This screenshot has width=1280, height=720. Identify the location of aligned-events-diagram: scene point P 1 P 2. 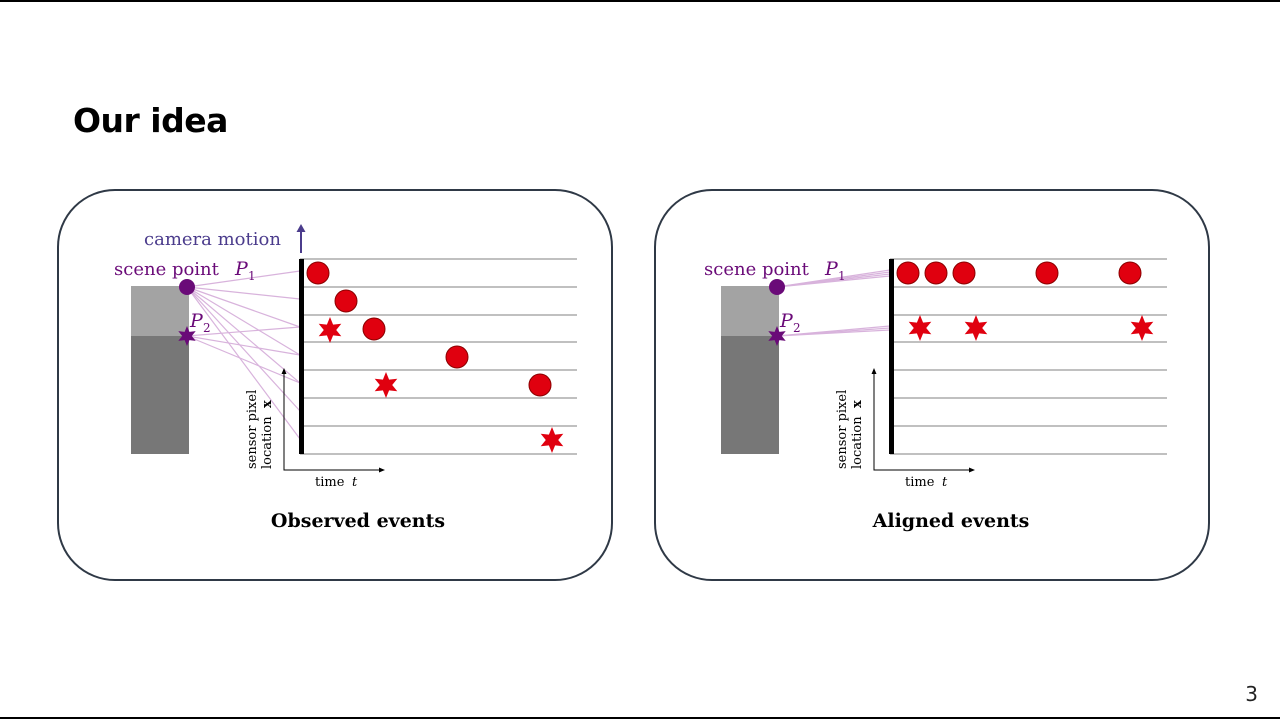
(935, 395).